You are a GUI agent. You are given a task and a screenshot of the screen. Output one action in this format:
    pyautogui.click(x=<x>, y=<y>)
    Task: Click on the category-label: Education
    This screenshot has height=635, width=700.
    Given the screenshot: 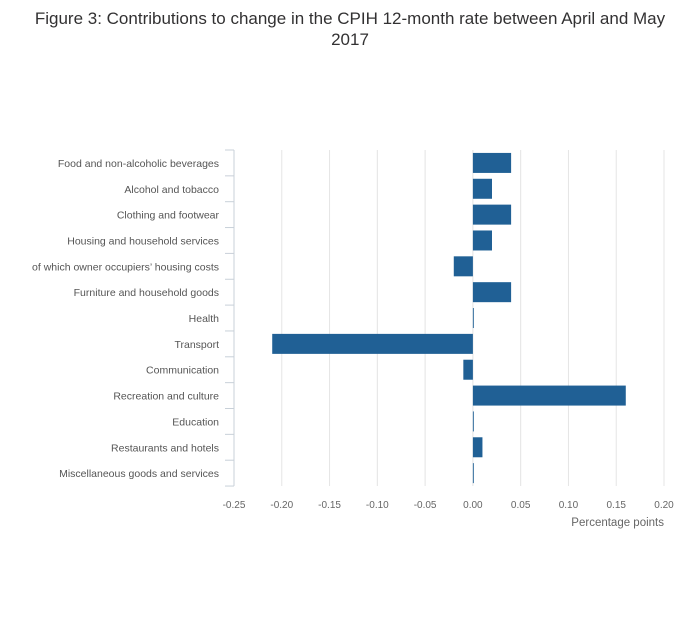 What is the action you would take?
    pyautogui.click(x=195, y=422)
    